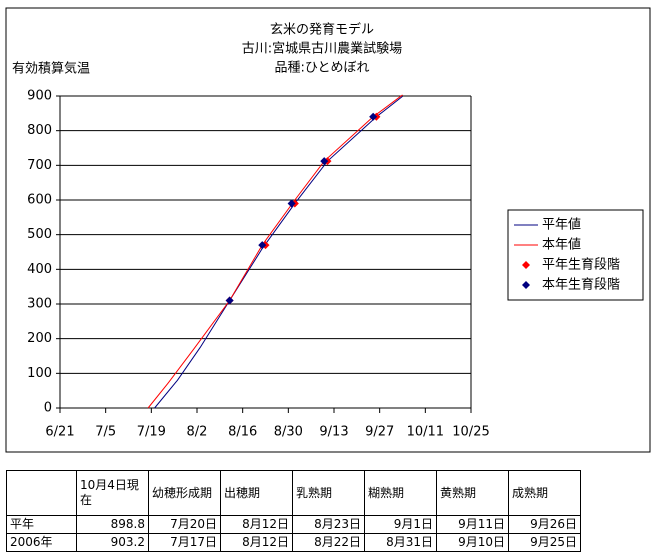 This screenshot has width=660, height=556. What do you see at coordinates (39, 373) in the screenshot?
I see `y-tick-label: 100` at bounding box center [39, 373].